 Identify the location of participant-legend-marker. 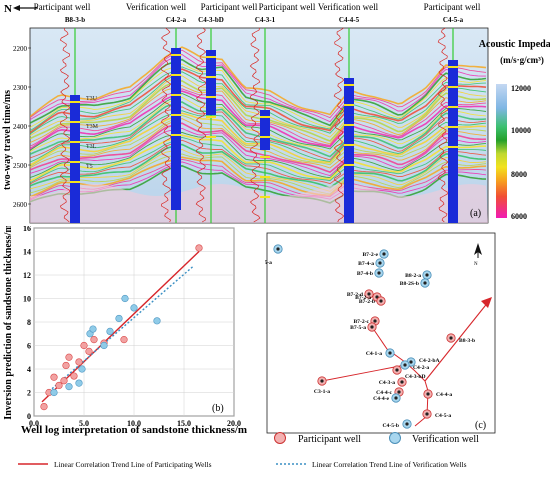
(280, 438).